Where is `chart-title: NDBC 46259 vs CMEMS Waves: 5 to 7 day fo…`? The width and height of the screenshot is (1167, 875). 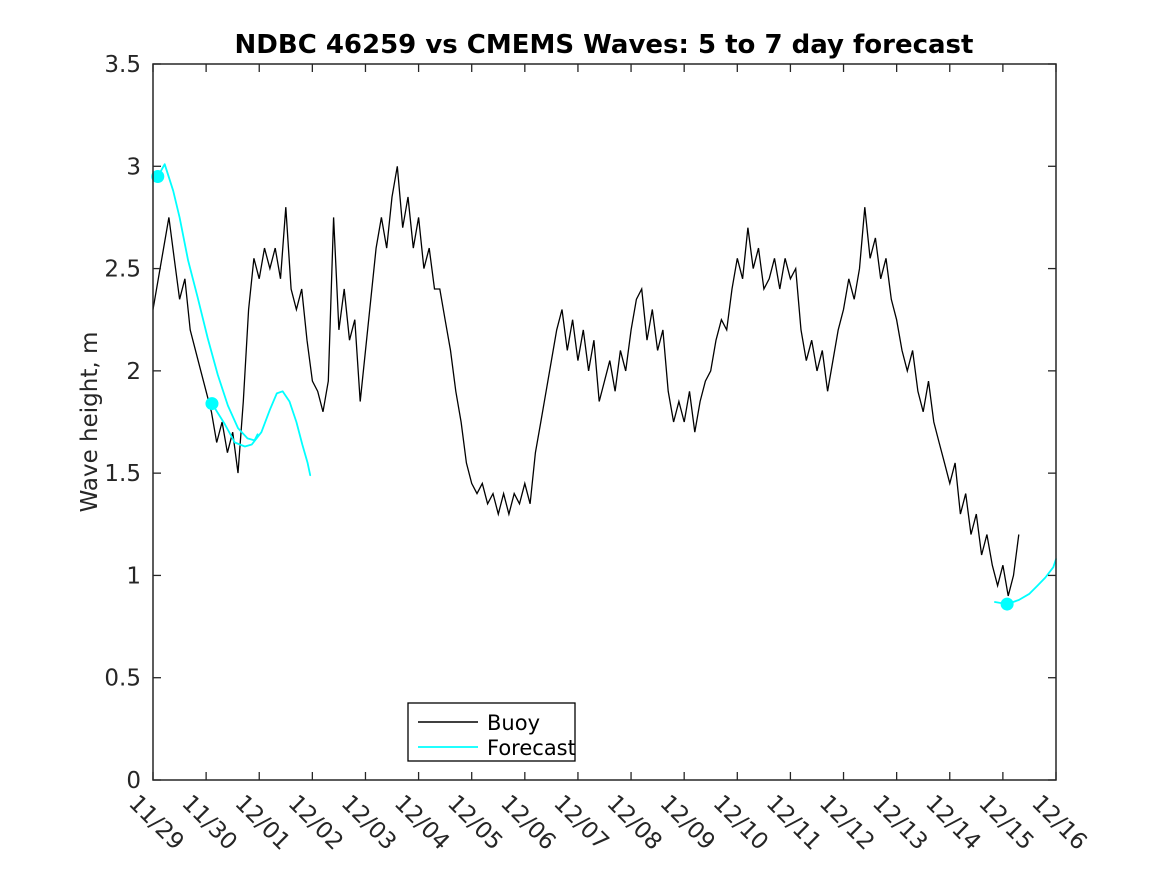 chart-title: NDBC 46259 vs CMEMS Waves: 5 to 7 day fo… is located at coordinates (604, 45).